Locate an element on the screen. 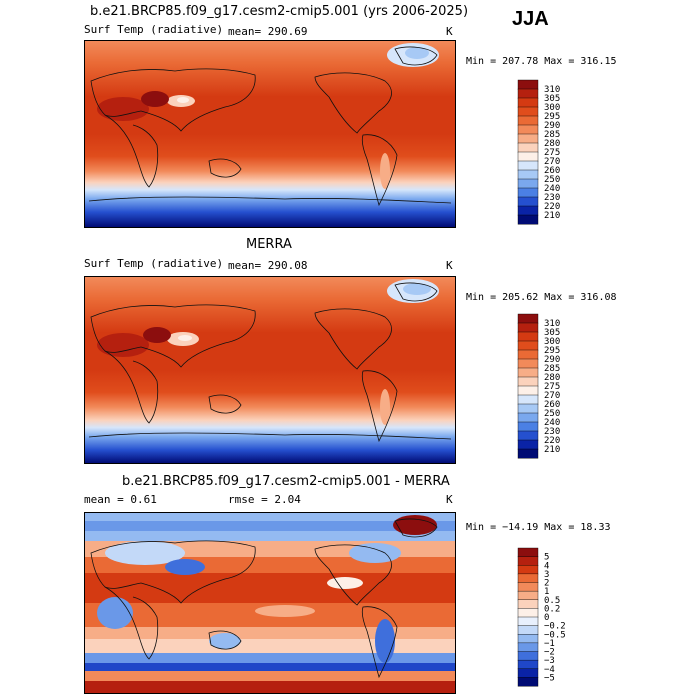 This screenshot has height=700, width=700. colorbar-label: 5 is located at coordinates (546, 558).